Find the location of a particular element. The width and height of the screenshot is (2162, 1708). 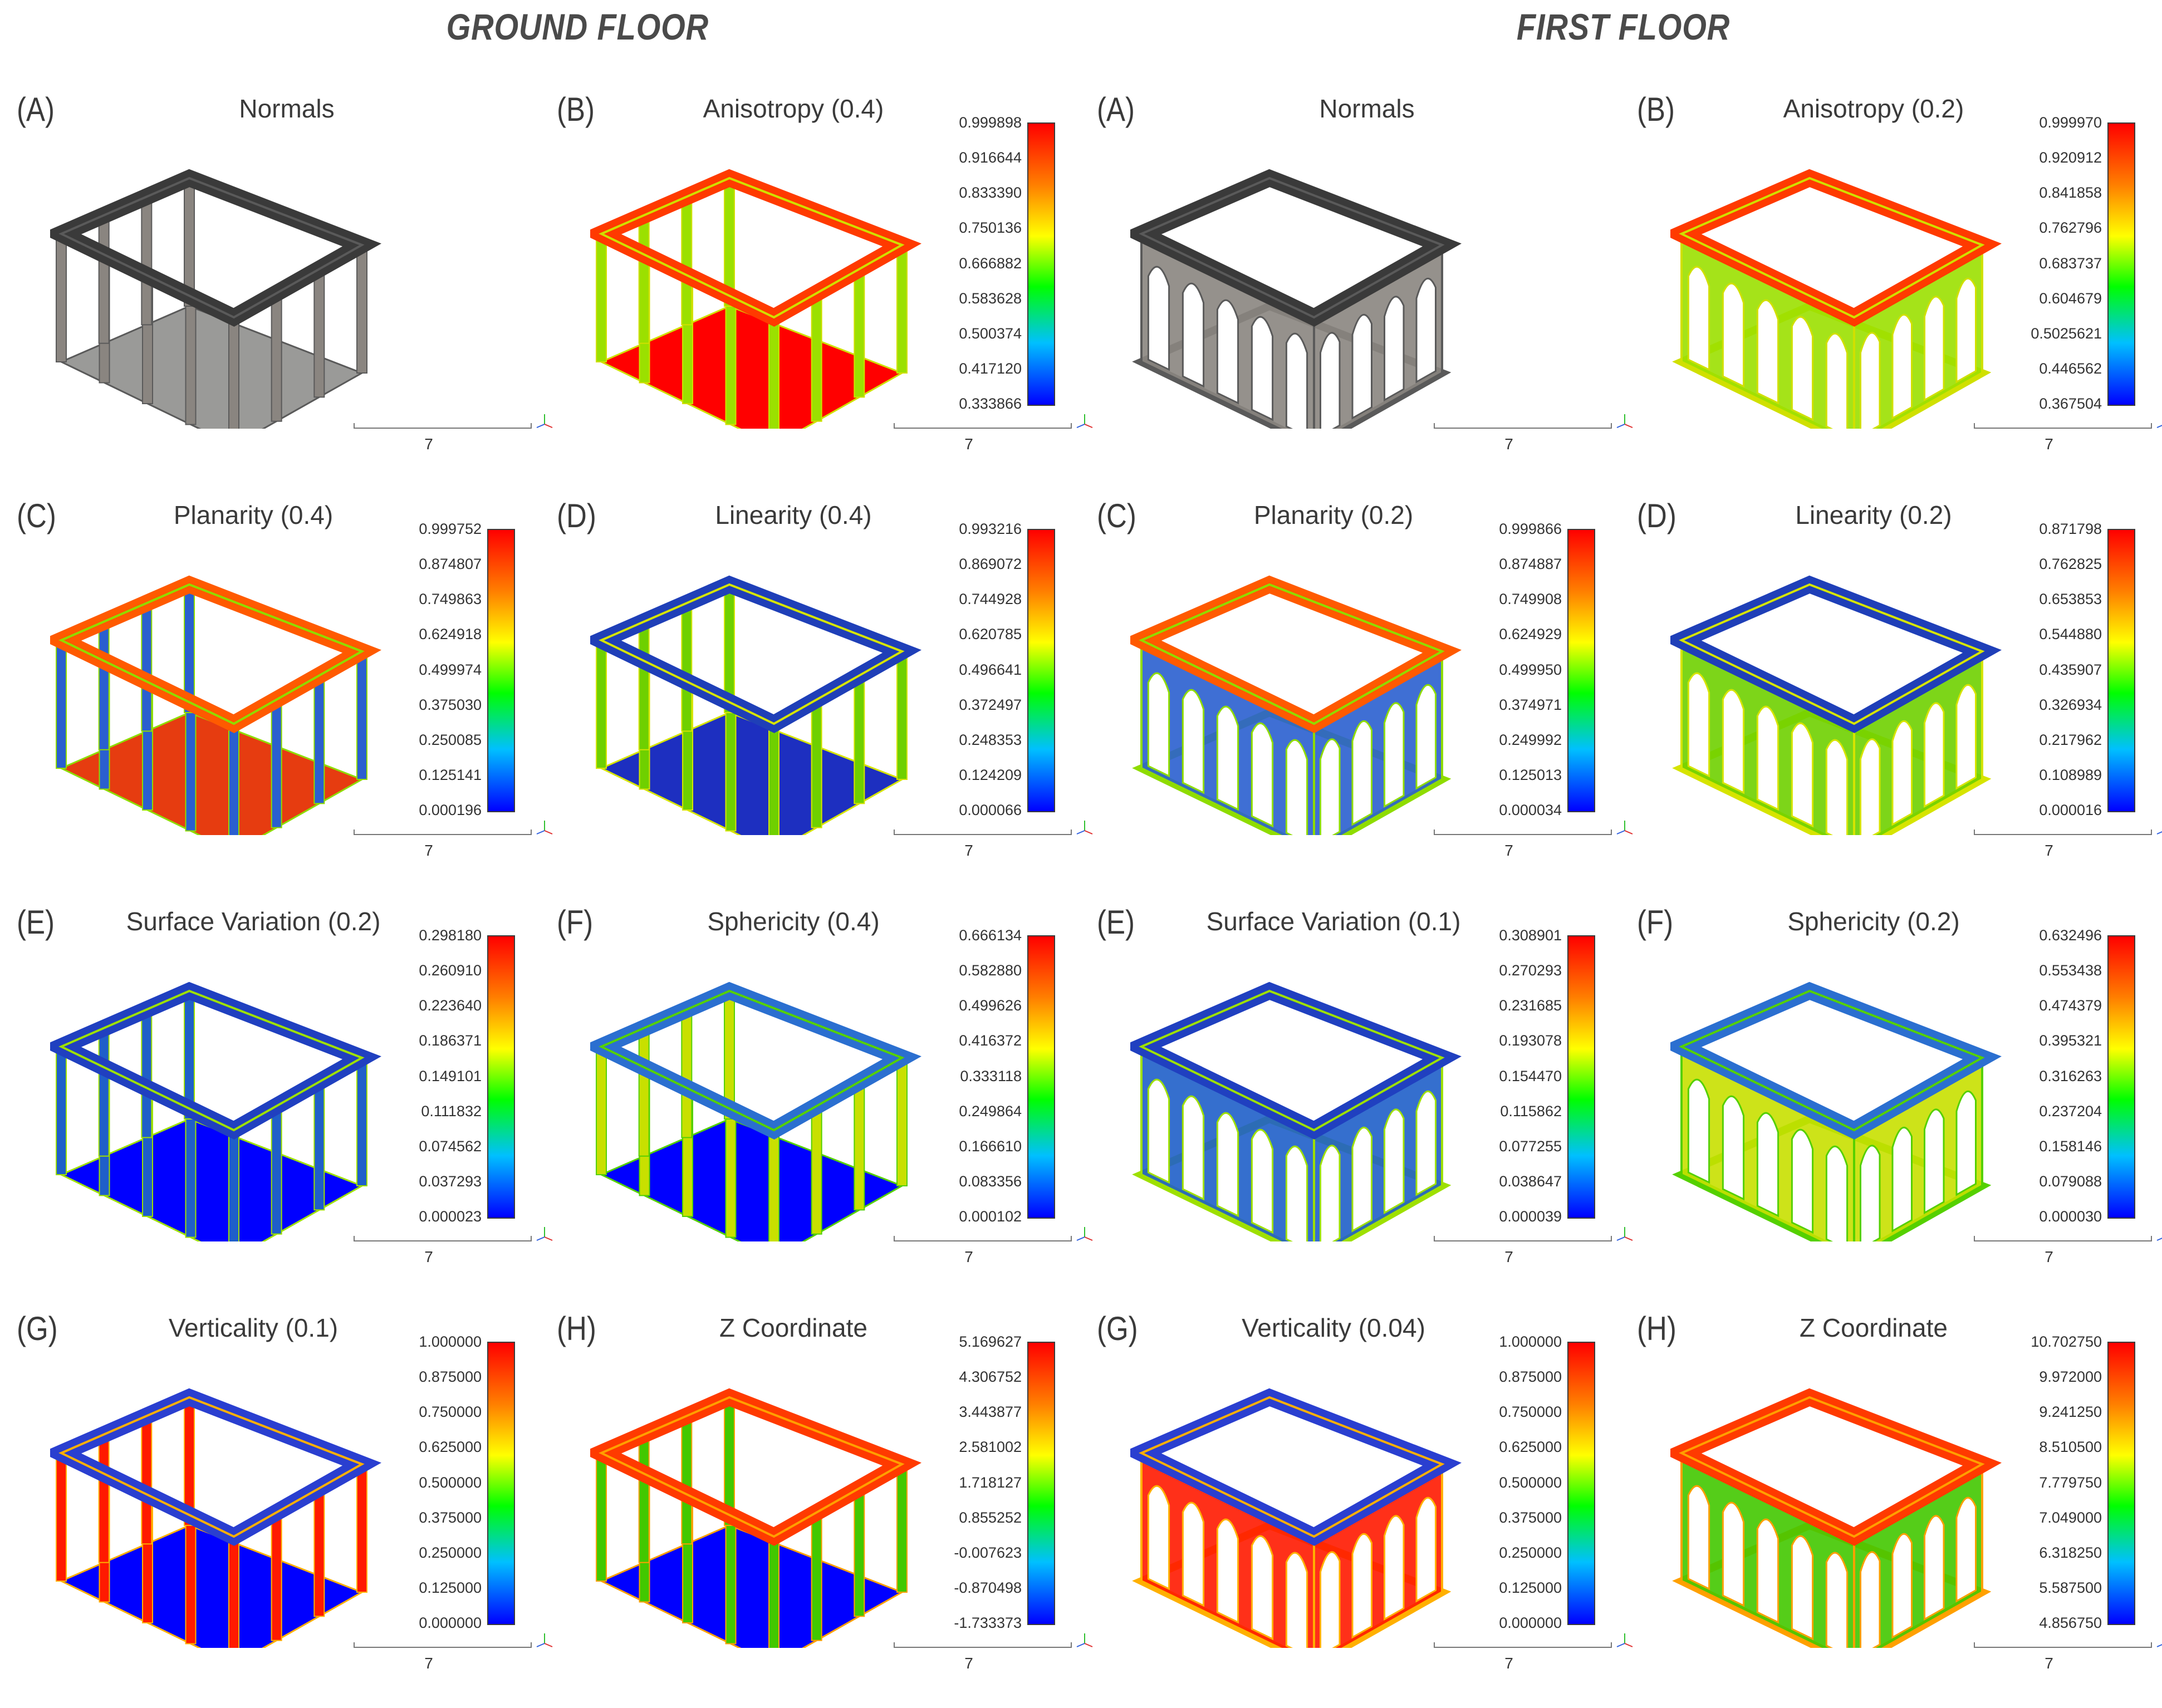

tick-label: 0.999970 is located at coordinates (2071, 122).